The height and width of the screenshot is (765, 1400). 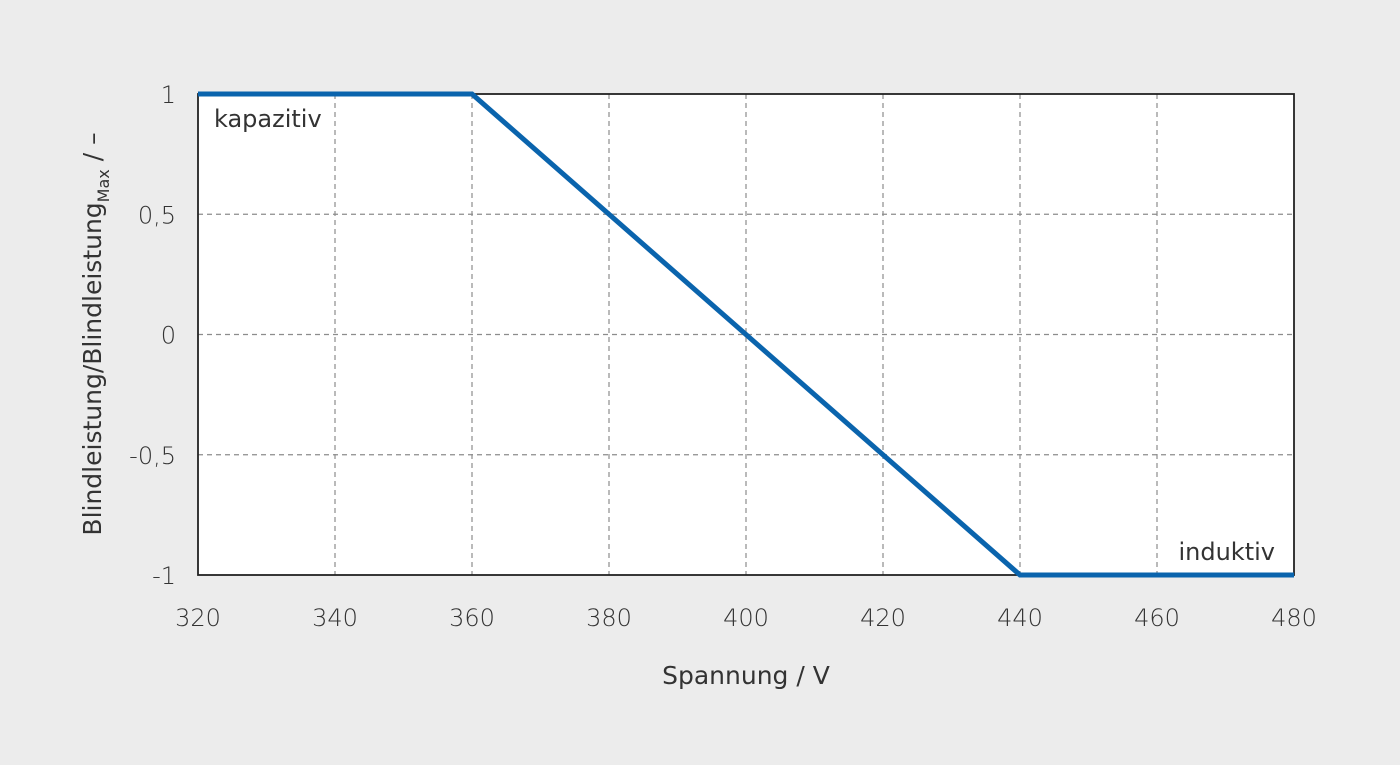 I want to click on x-tick-label: 400, so click(x=746, y=618).